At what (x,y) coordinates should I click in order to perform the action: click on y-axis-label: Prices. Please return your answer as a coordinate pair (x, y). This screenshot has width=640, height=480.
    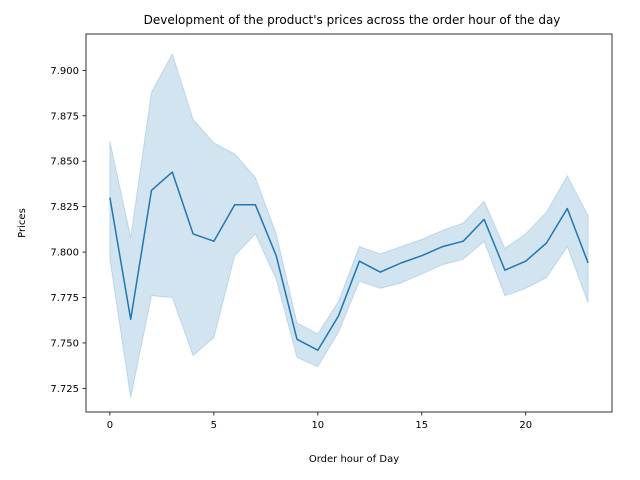
    Looking at the image, I should click on (22, 223).